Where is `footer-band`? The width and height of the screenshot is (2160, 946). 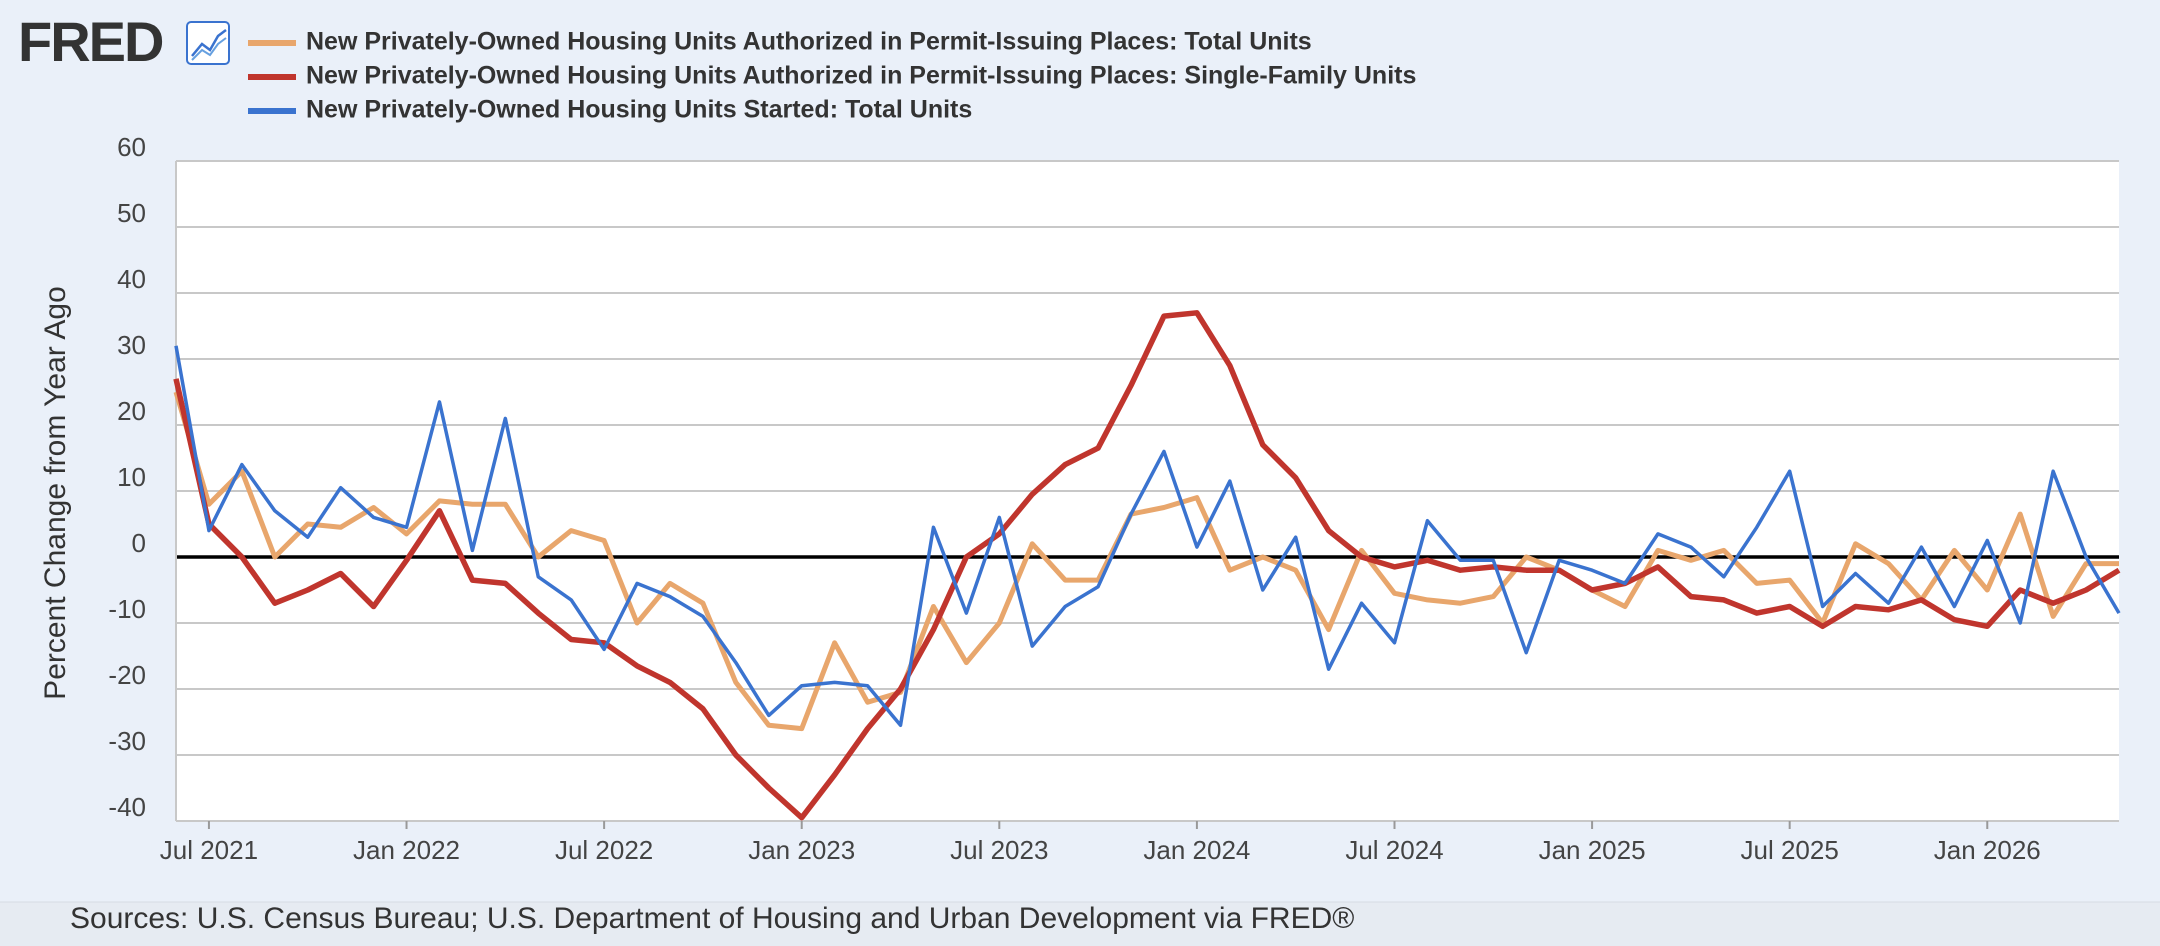
footer-band is located at coordinates (1080, 924).